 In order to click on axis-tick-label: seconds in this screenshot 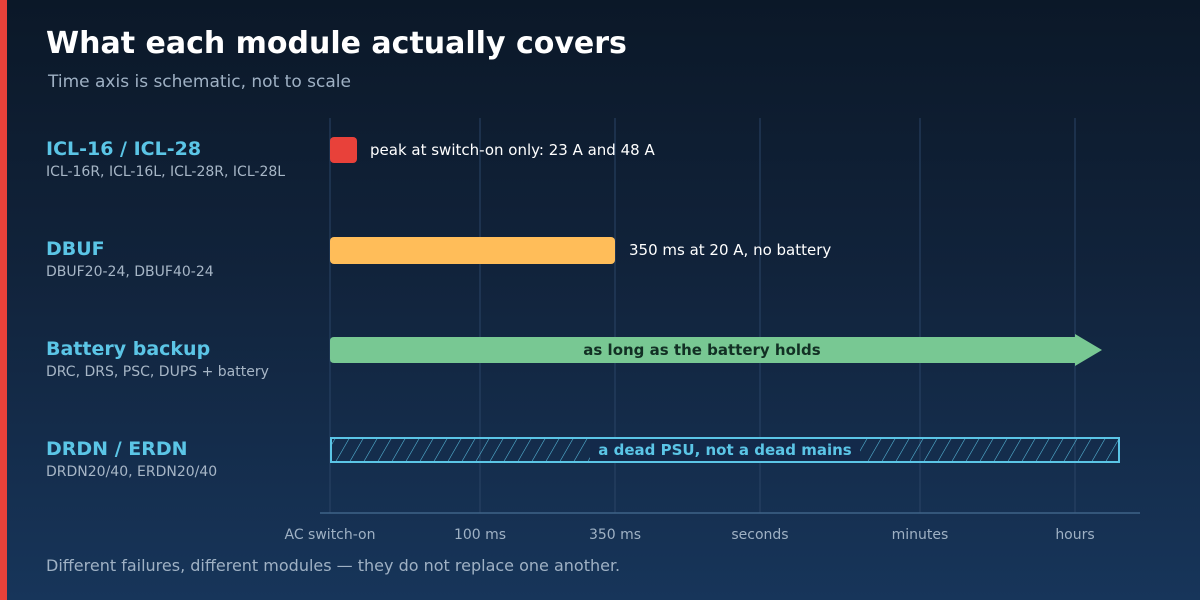, I will do `click(759, 535)`.